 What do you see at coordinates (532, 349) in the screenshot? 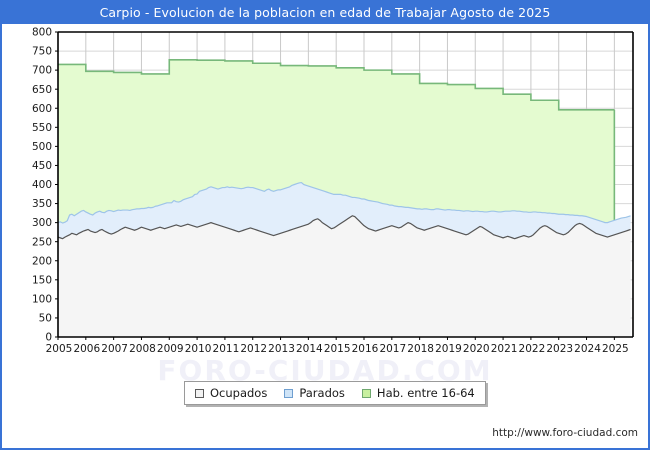
I see `svg-text: 2022` at bounding box center [532, 349].